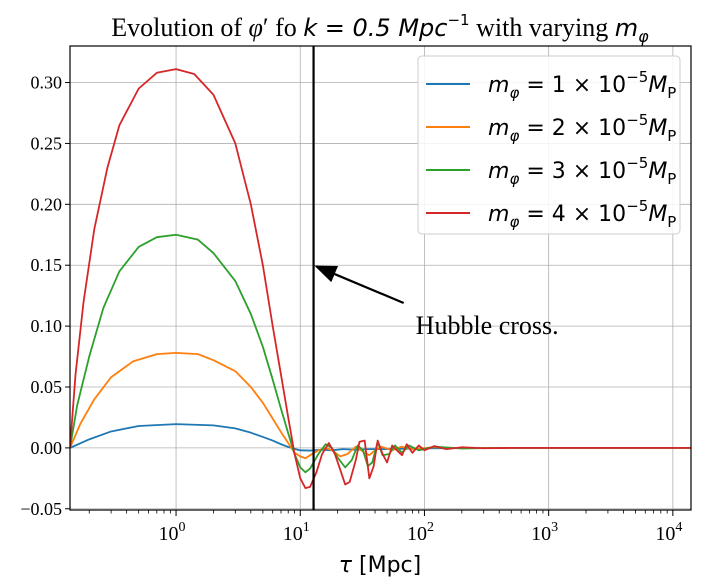 Image resolution: width=701 pixels, height=588 pixels. What do you see at coordinates (582, 85) in the screenshot?
I see `legend-label: mφ = 1 × 10−5MP` at bounding box center [582, 85].